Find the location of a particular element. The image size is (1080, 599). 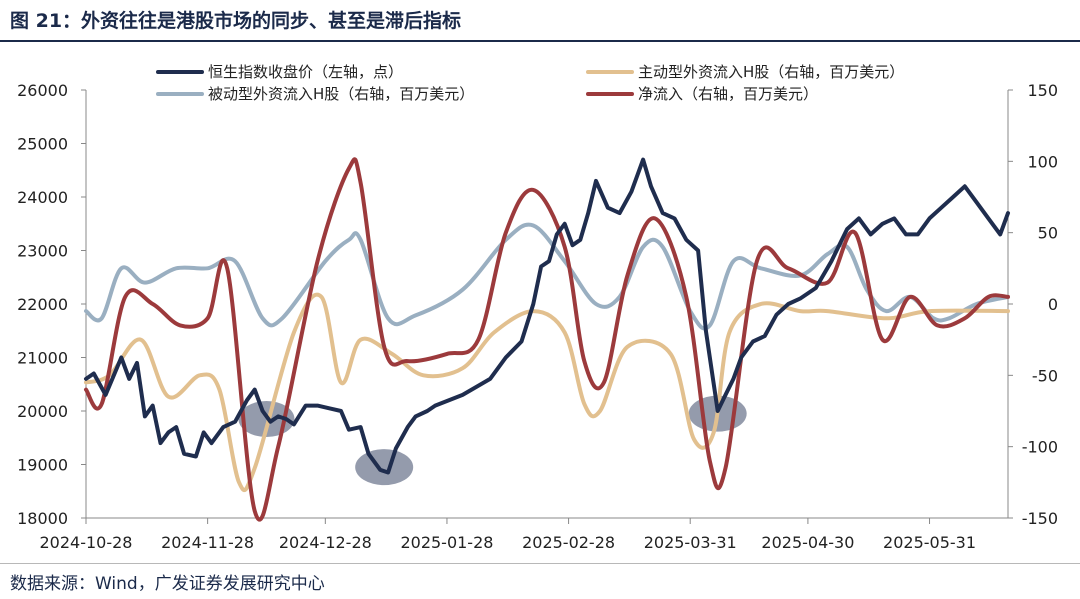

right-axis-tick-label: -150 is located at coordinates (1040, 518).